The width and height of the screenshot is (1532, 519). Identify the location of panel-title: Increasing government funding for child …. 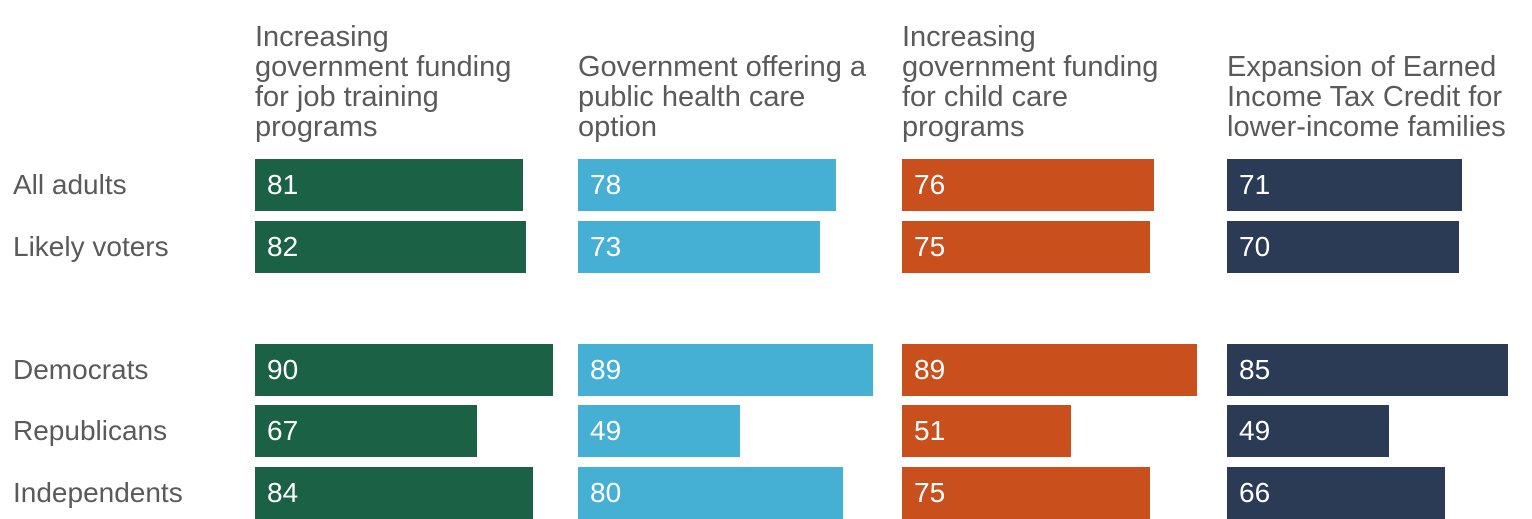
(1030, 82).